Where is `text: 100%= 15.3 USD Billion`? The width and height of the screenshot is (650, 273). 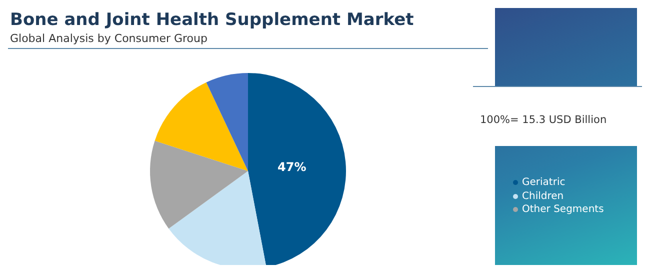 text: 100%= 15.3 USD Billion is located at coordinates (543, 120).